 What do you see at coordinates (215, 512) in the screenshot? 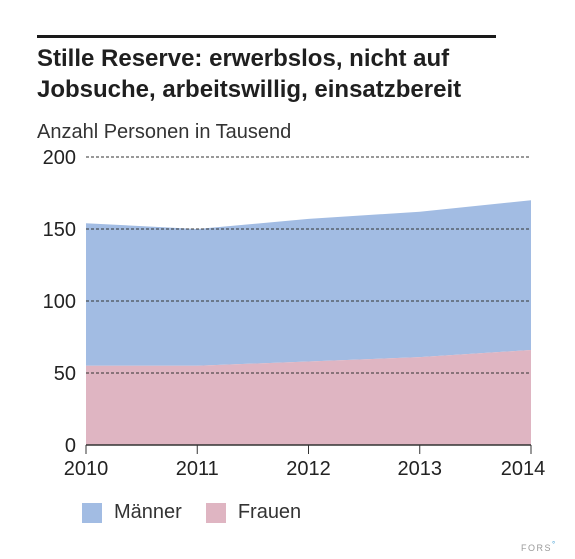
I see `legend-swatch-frauen` at bounding box center [215, 512].